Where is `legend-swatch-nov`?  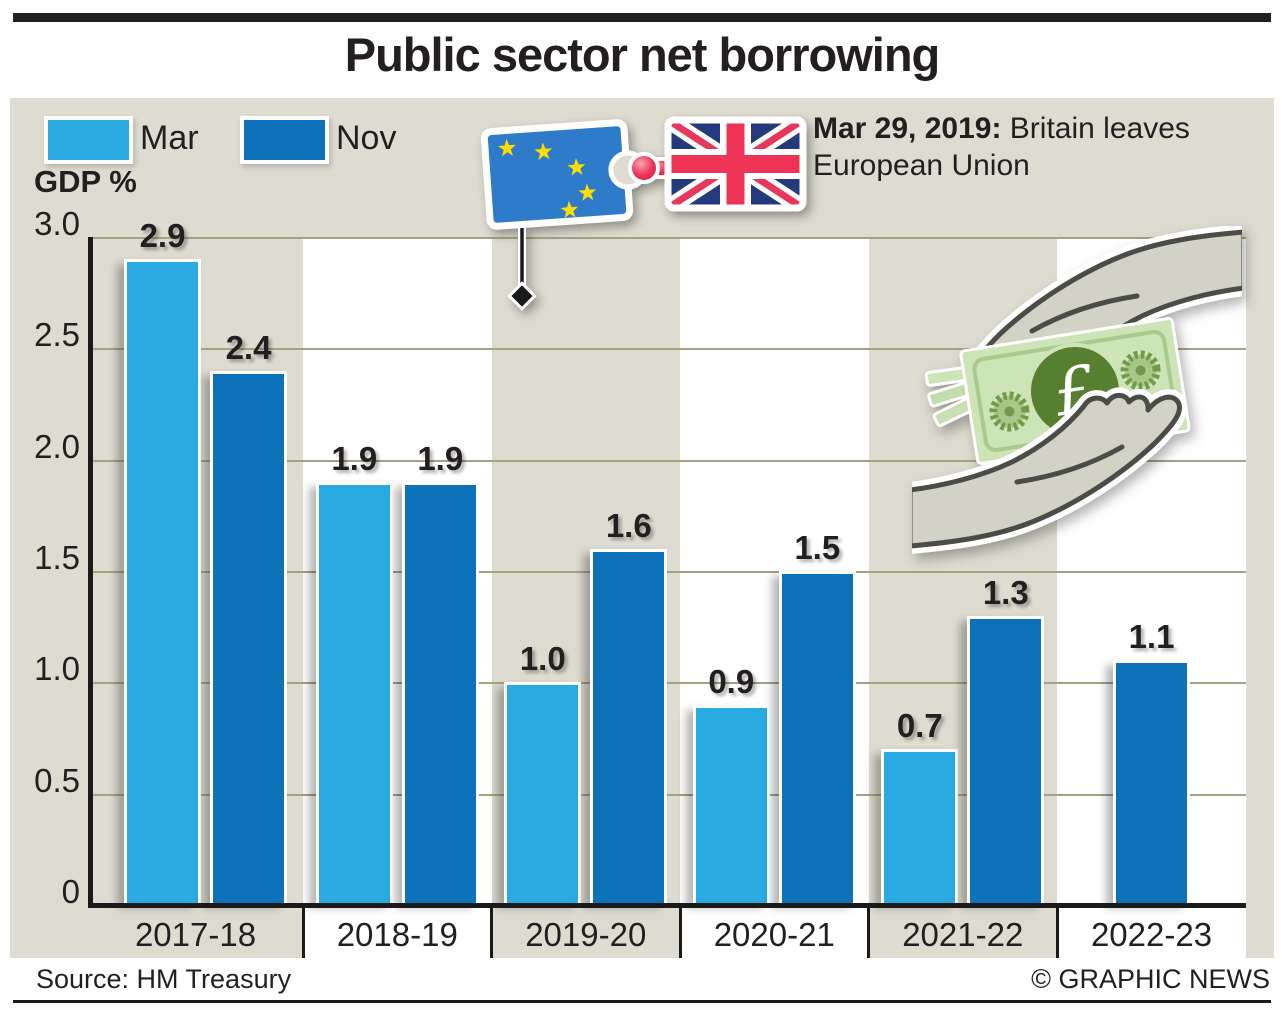
legend-swatch-nov is located at coordinates (284, 140).